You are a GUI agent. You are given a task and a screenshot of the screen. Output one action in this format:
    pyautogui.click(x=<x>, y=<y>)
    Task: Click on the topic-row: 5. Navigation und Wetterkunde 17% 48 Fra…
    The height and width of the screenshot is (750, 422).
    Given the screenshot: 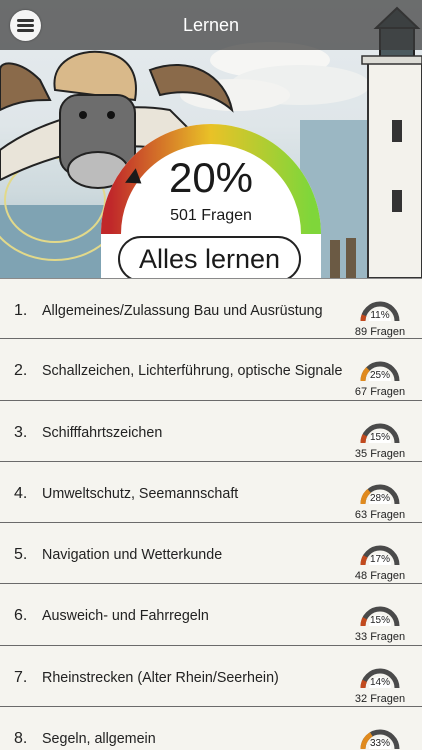 What is the action you would take?
    pyautogui.click(x=211, y=554)
    